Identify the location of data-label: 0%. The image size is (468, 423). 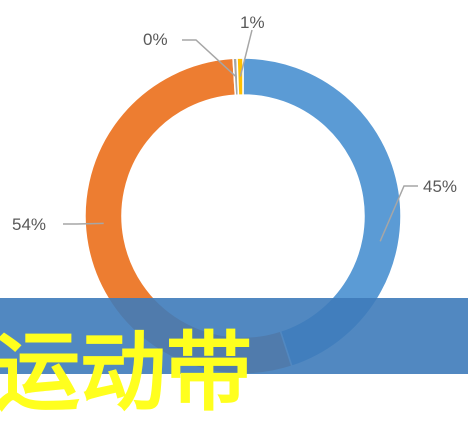
(155, 39).